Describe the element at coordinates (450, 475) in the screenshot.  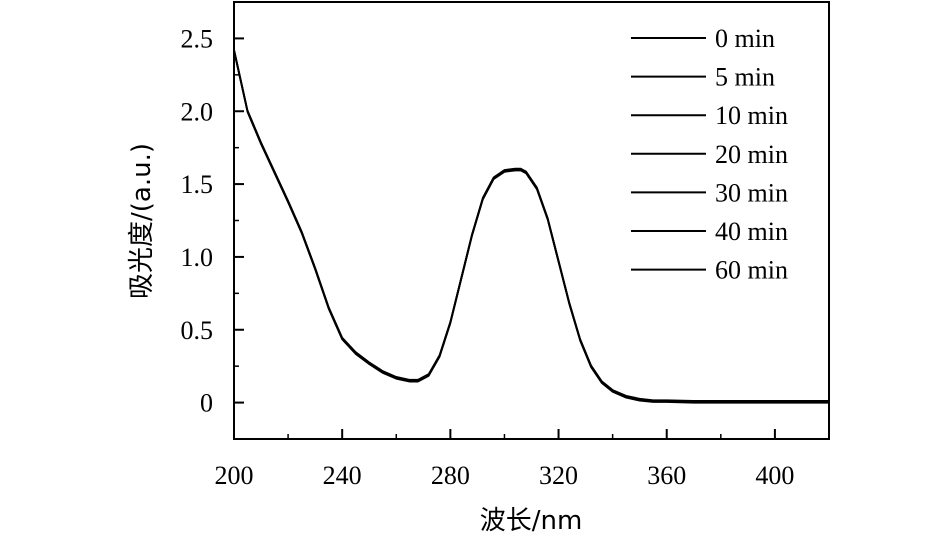
I see `x-tick-label: 280` at that location.